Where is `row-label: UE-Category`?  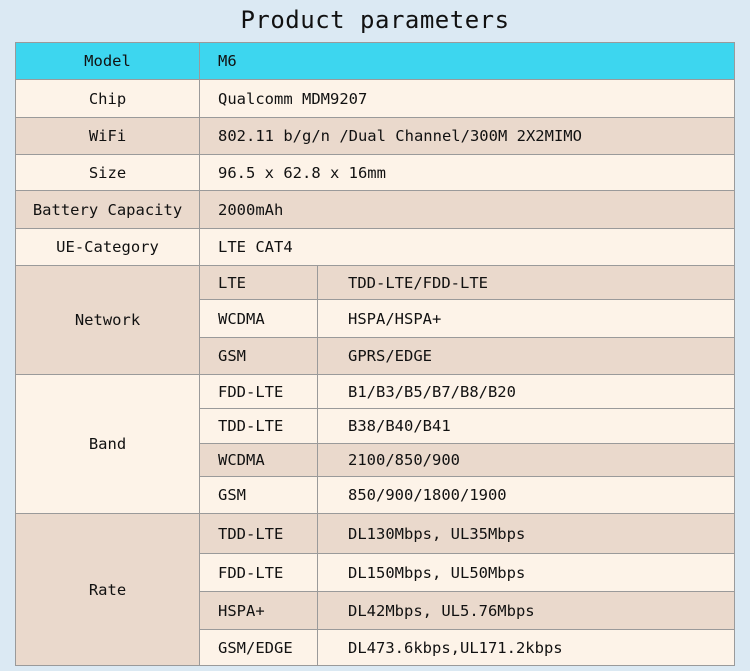 row-label: UE-Category is located at coordinates (107, 247).